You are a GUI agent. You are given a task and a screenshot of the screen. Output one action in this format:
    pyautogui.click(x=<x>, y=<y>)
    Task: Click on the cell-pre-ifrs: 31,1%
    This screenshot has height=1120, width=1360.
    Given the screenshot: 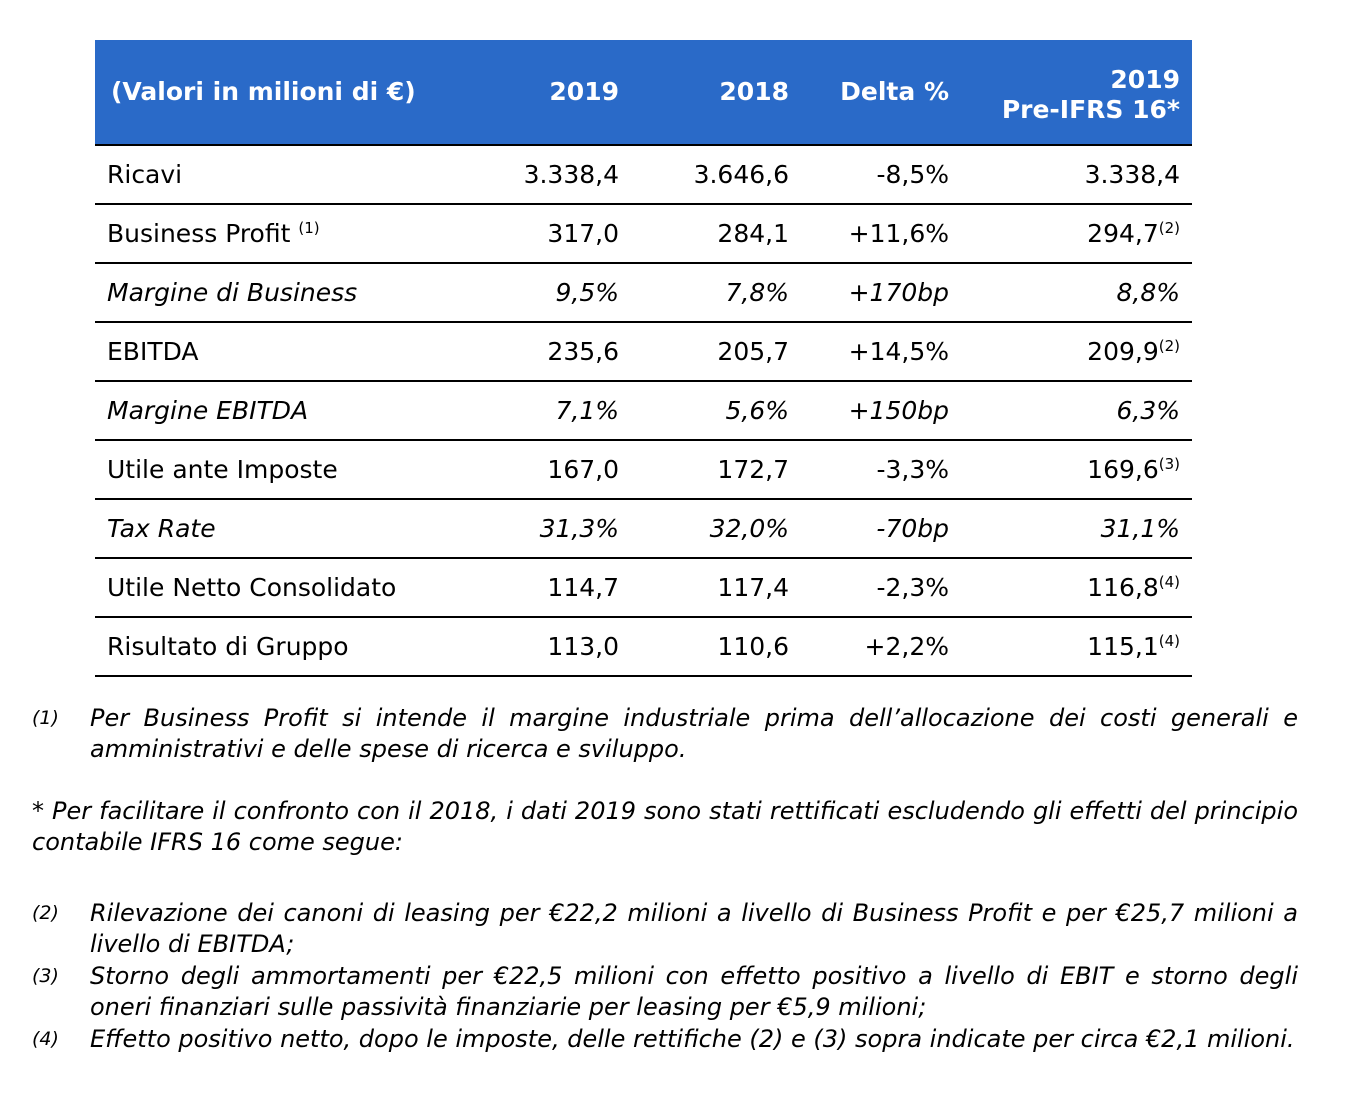 What is the action you would take?
    pyautogui.click(x=1078, y=528)
    